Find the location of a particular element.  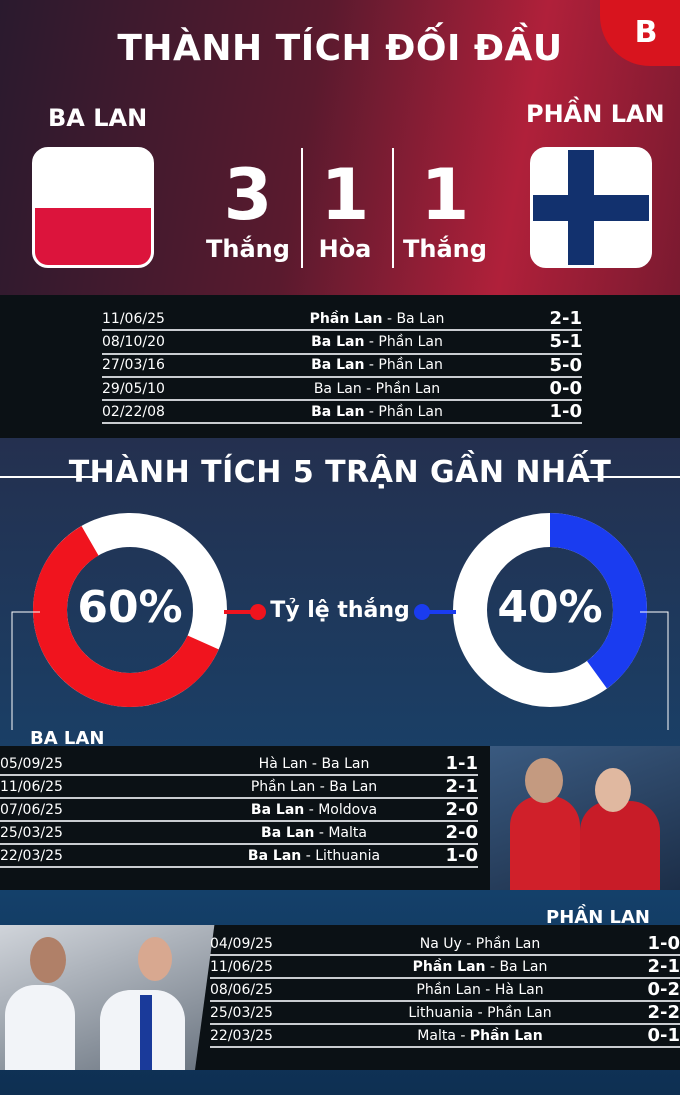

h2h-table is located at coordinates (340, 366).